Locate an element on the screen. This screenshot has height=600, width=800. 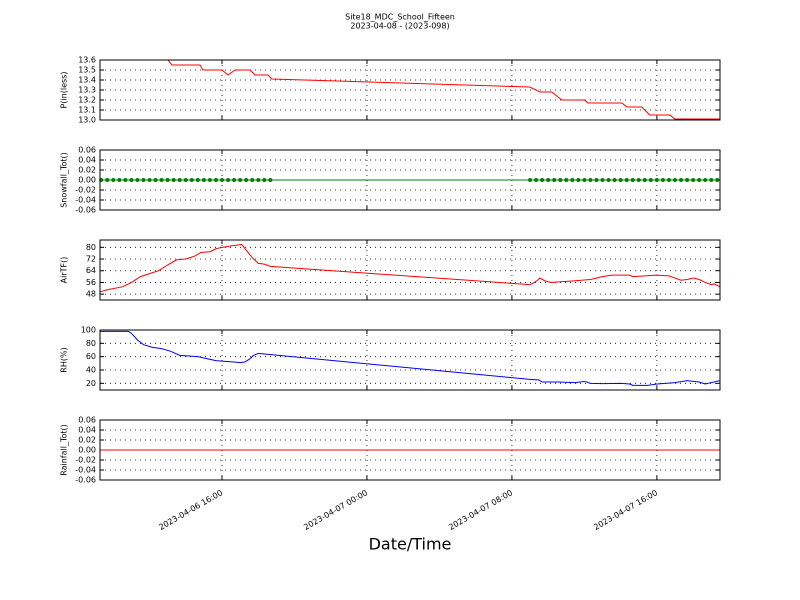
y-tick-label: 56 is located at coordinates (91, 282).